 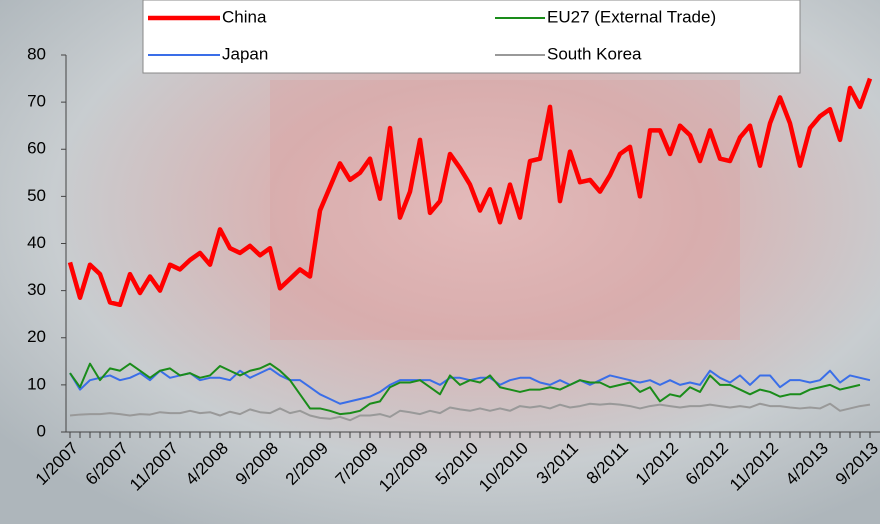 I want to click on y-tick-label: 60, so click(x=36, y=148).